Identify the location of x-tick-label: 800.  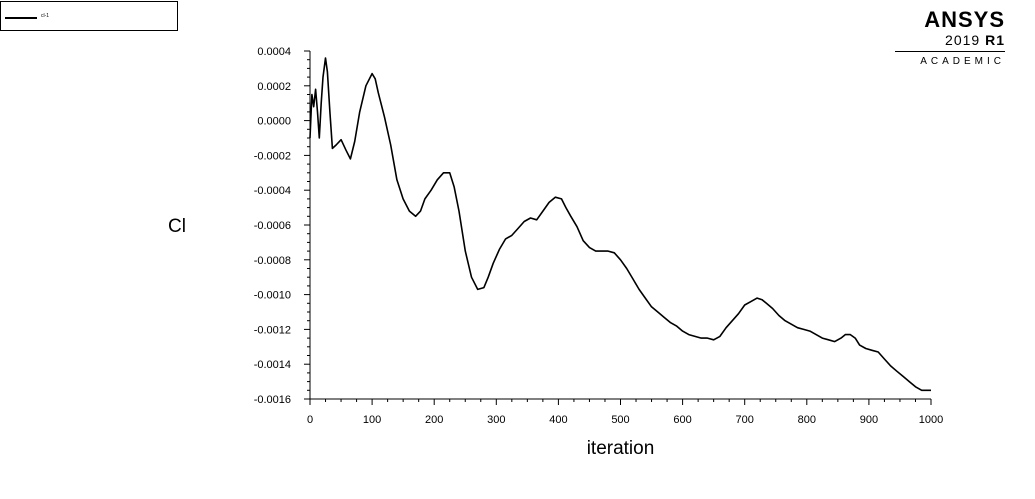
(807, 420).